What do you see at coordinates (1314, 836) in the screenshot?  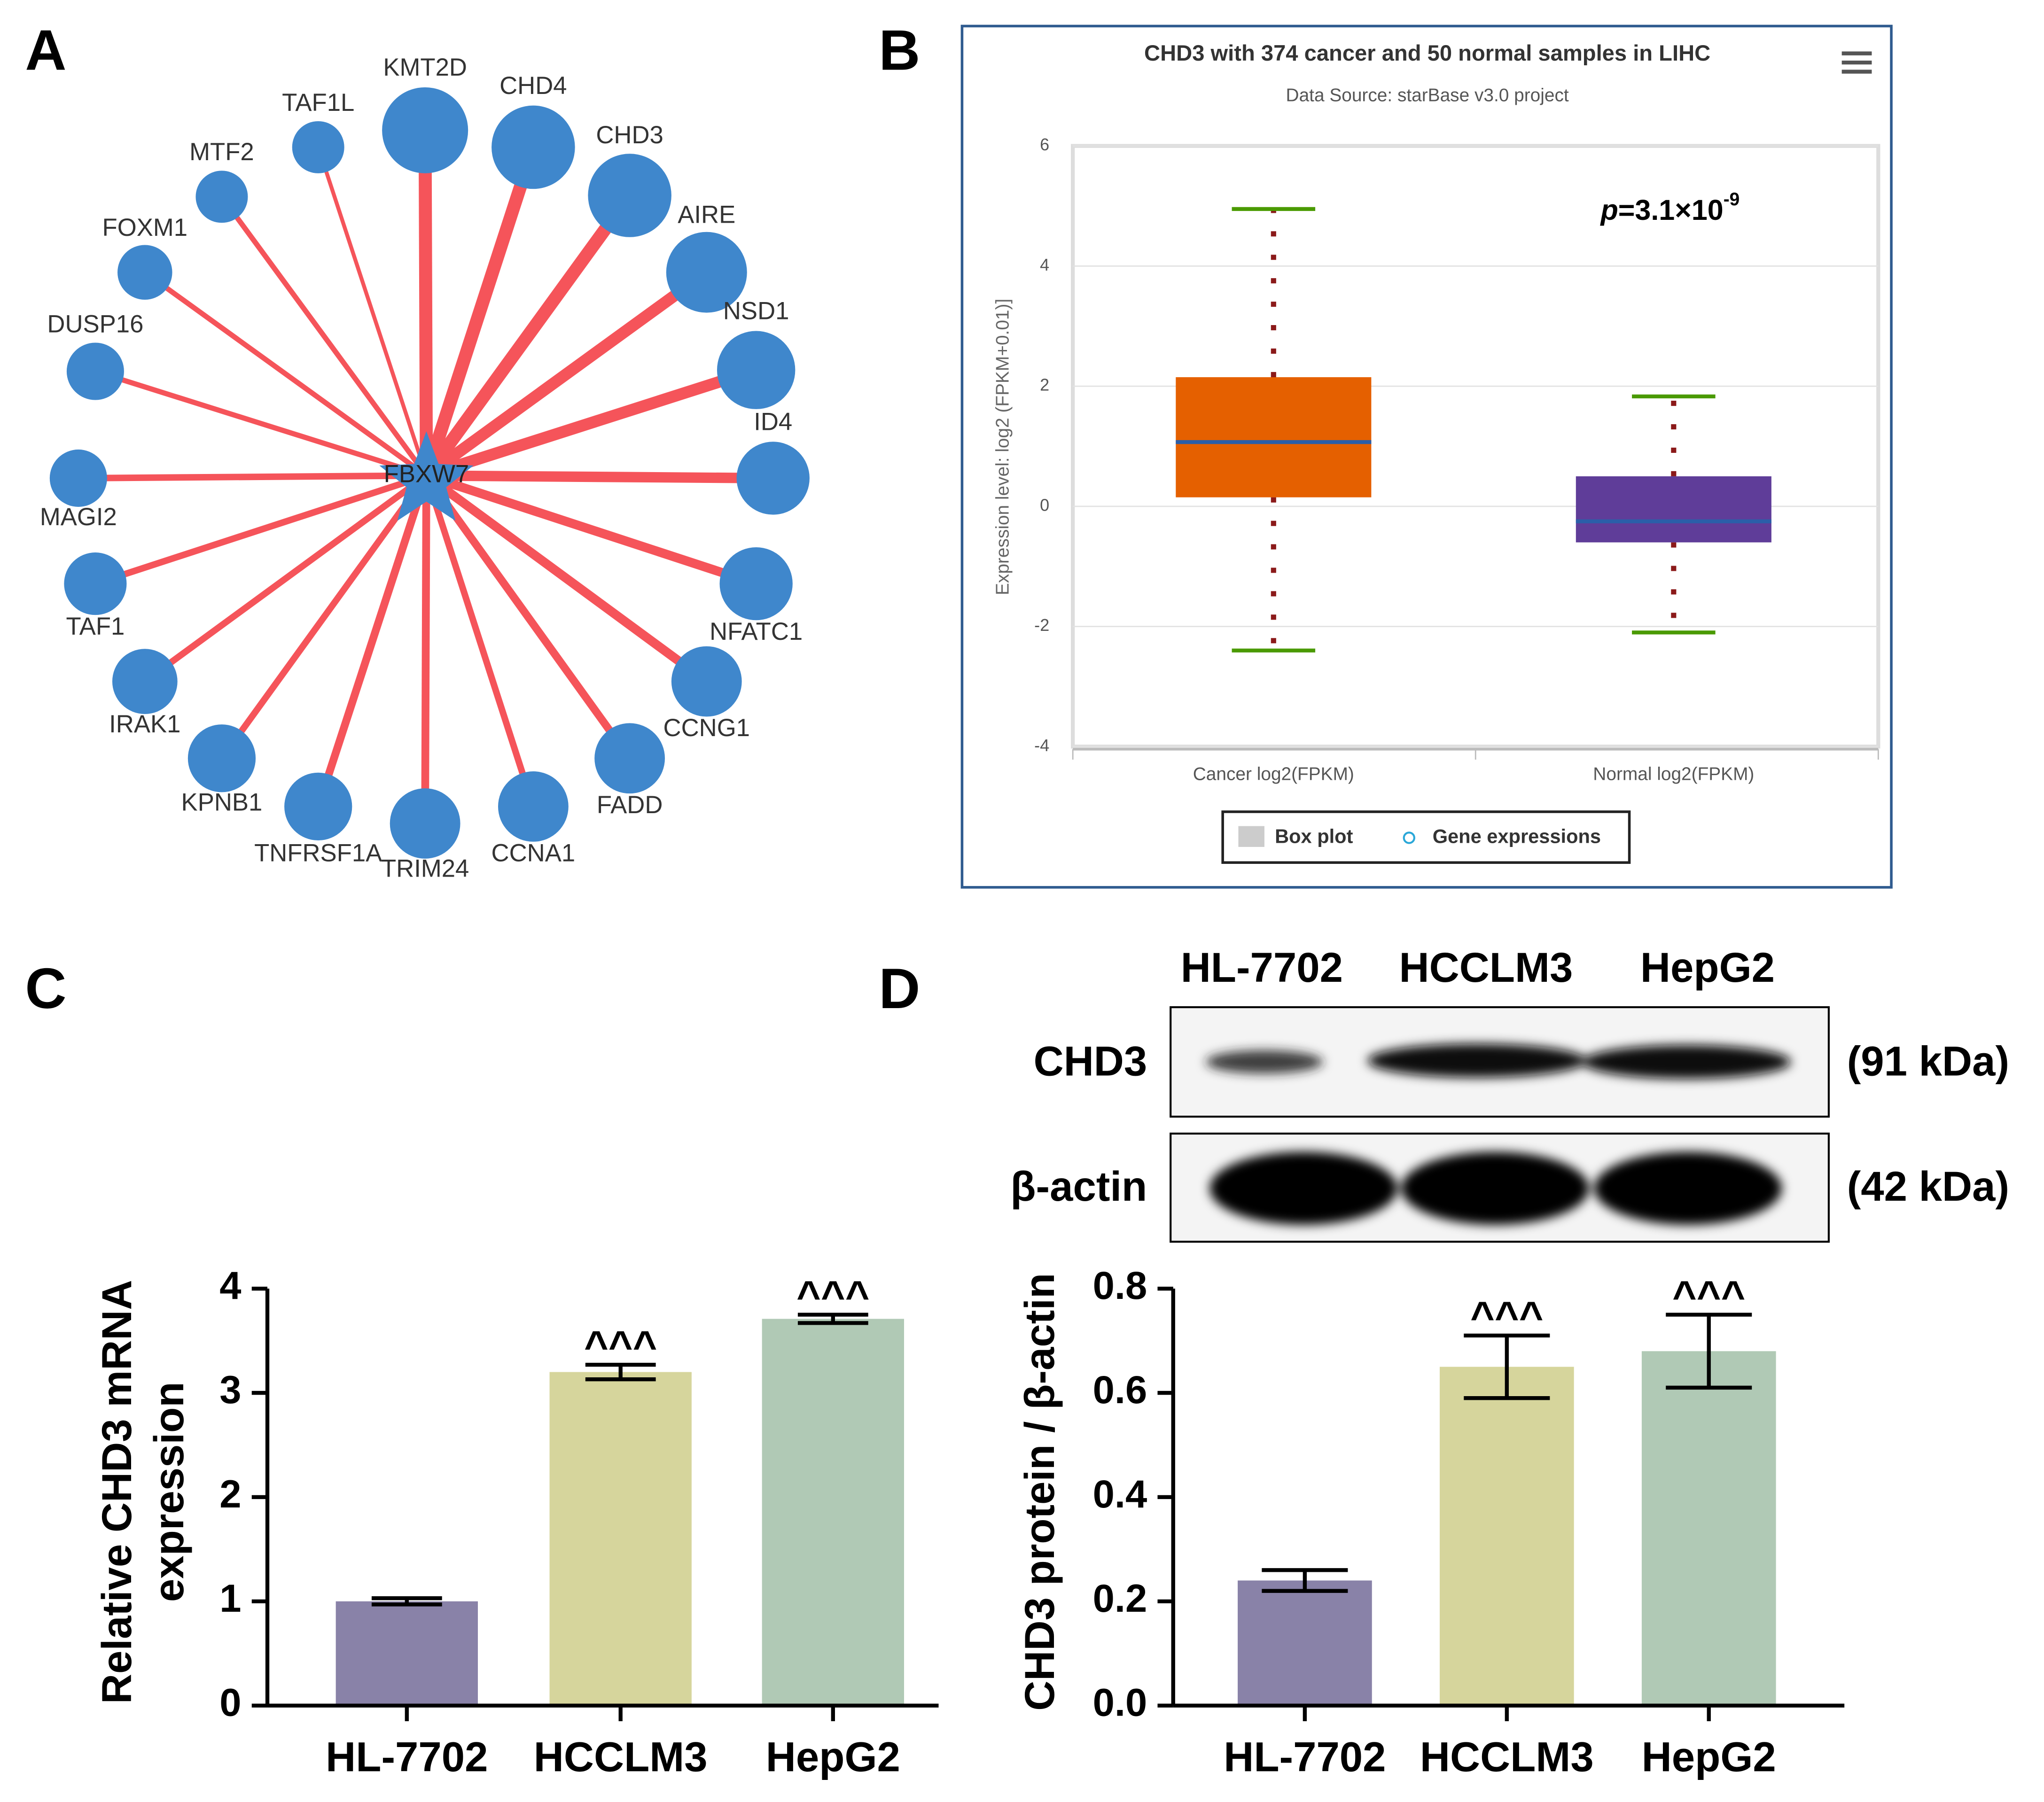 I see `legend-label: Box plot` at bounding box center [1314, 836].